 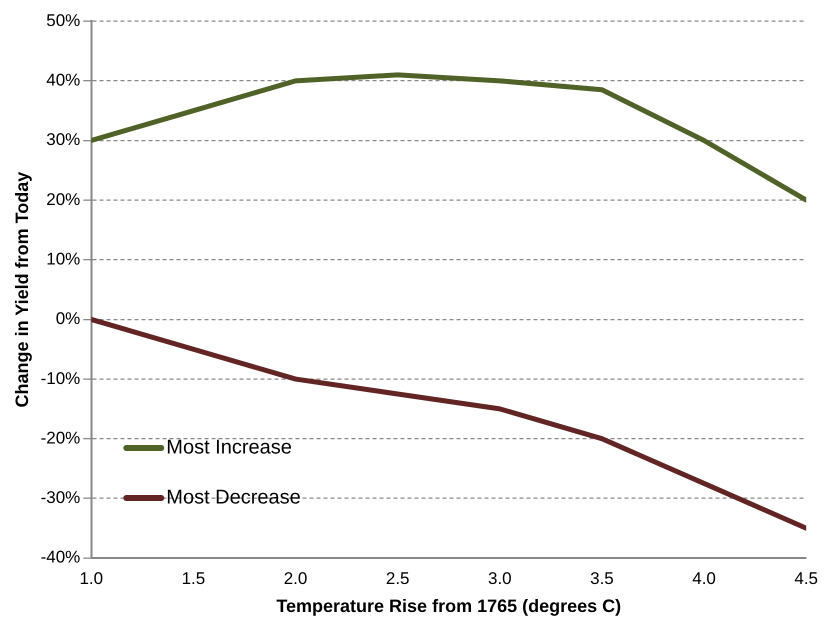 I want to click on x-tick-label: 1.5, so click(x=194, y=578).